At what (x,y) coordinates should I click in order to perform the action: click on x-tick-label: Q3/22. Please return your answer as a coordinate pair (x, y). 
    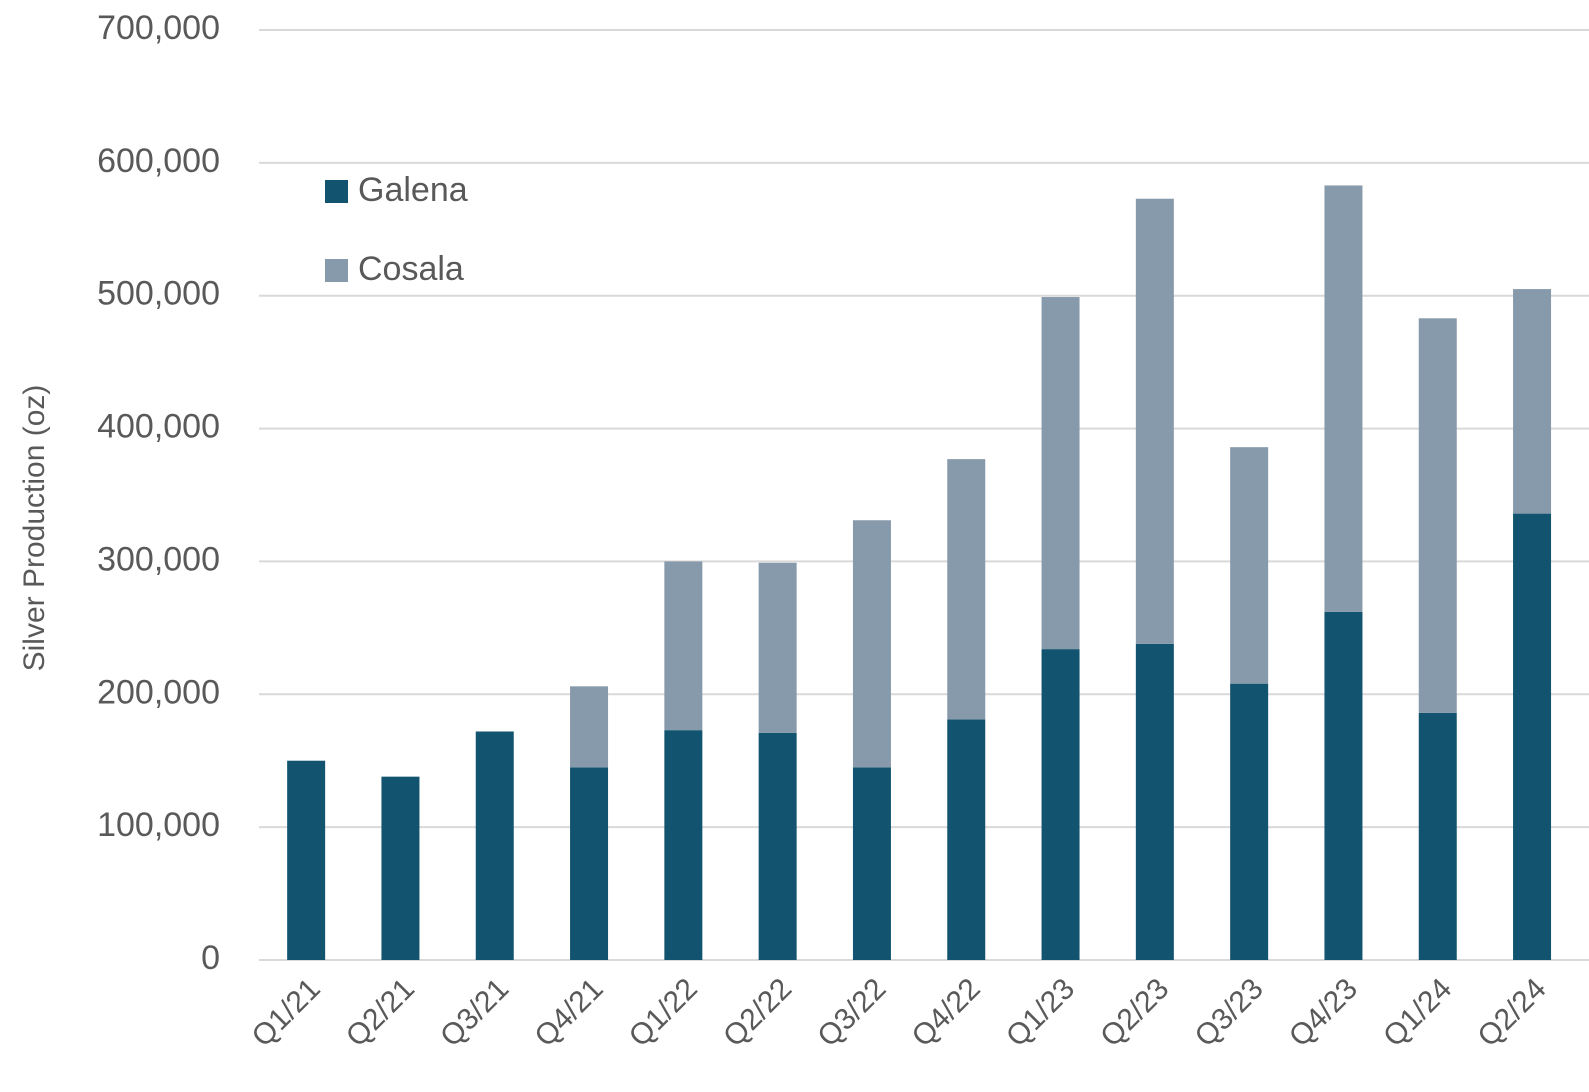
    Looking at the image, I should click on (851, 1012).